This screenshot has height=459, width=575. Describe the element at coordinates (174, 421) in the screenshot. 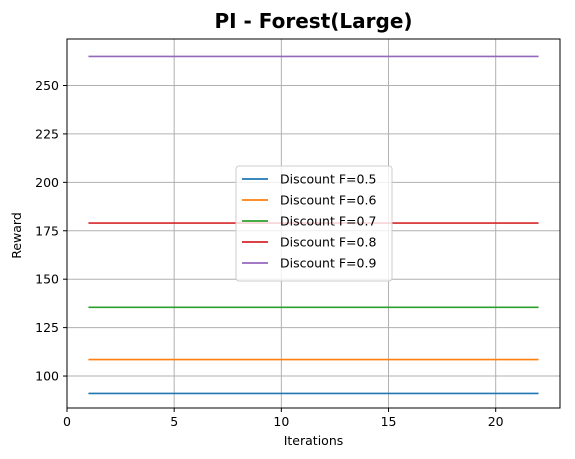

I see `x-tick-label: 5` at that location.